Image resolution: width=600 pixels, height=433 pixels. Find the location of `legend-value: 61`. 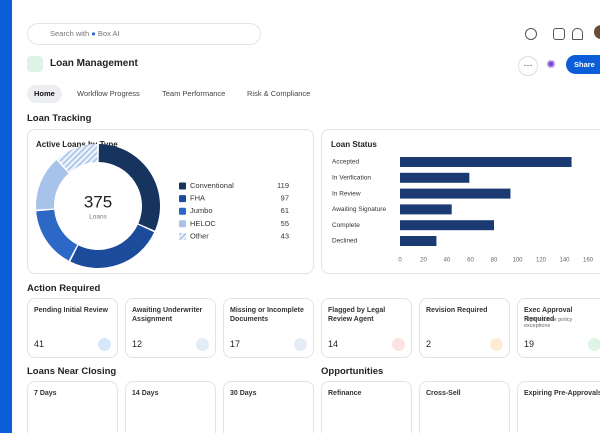

legend-value: 61 is located at coordinates (285, 210).